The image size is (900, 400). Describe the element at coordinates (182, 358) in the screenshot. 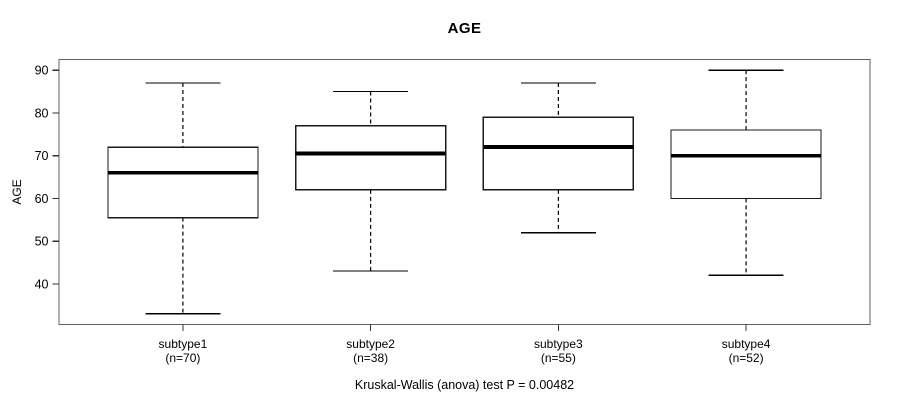

I see `x-category-sublabel: (n=70)` at that location.